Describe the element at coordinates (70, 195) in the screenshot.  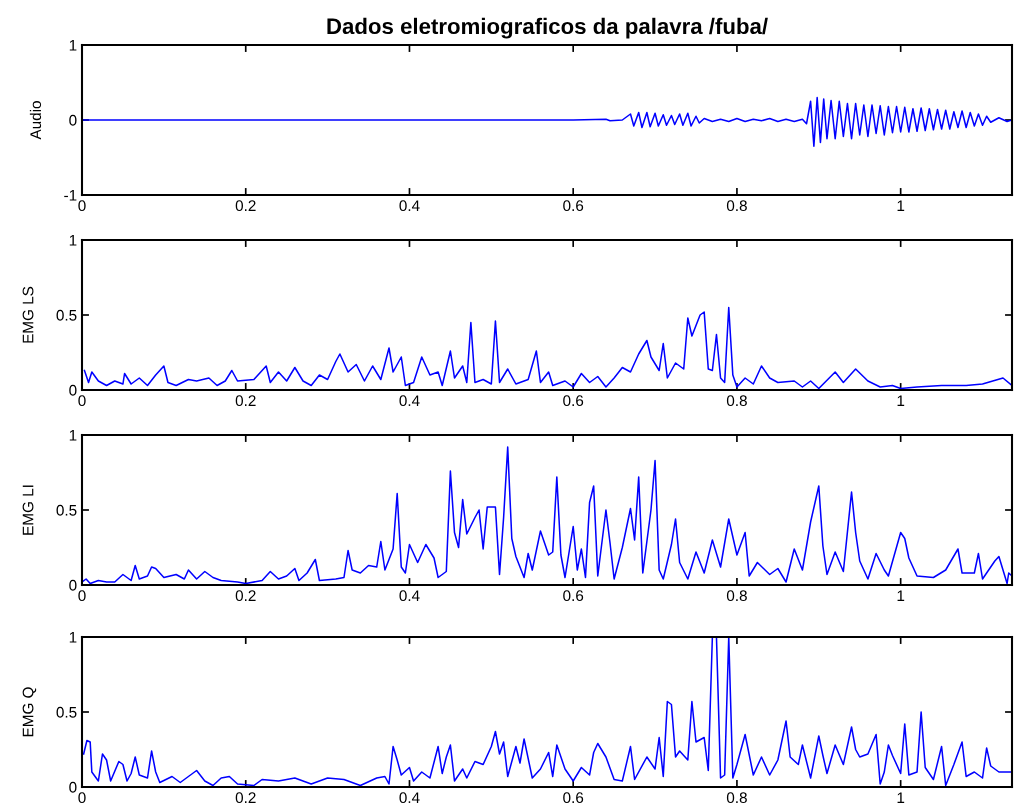
I see `y-tick-label: -1` at that location.